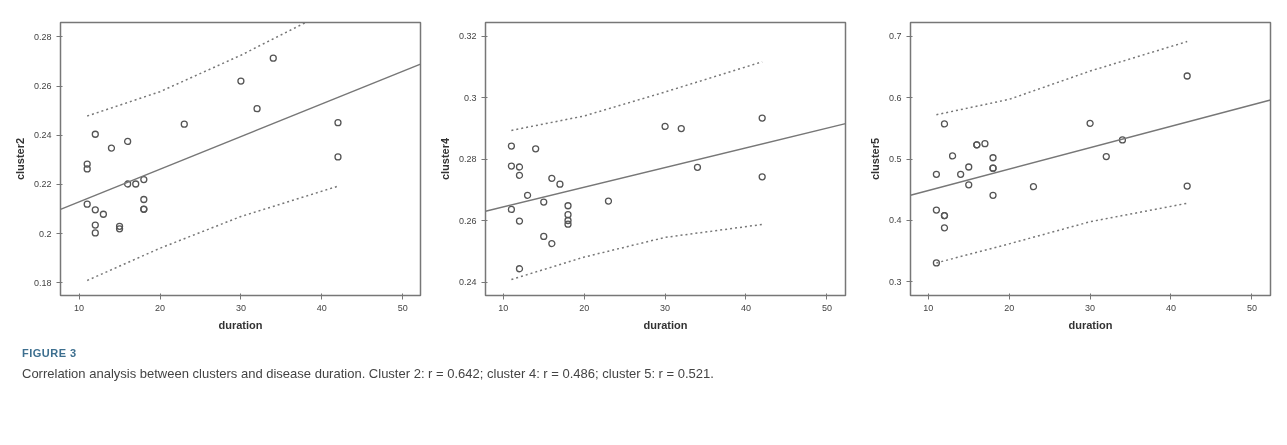 The width and height of the screenshot is (1287, 445). What do you see at coordinates (467, 36) in the screenshot?
I see `y-tick-label: 0.32` at bounding box center [467, 36].